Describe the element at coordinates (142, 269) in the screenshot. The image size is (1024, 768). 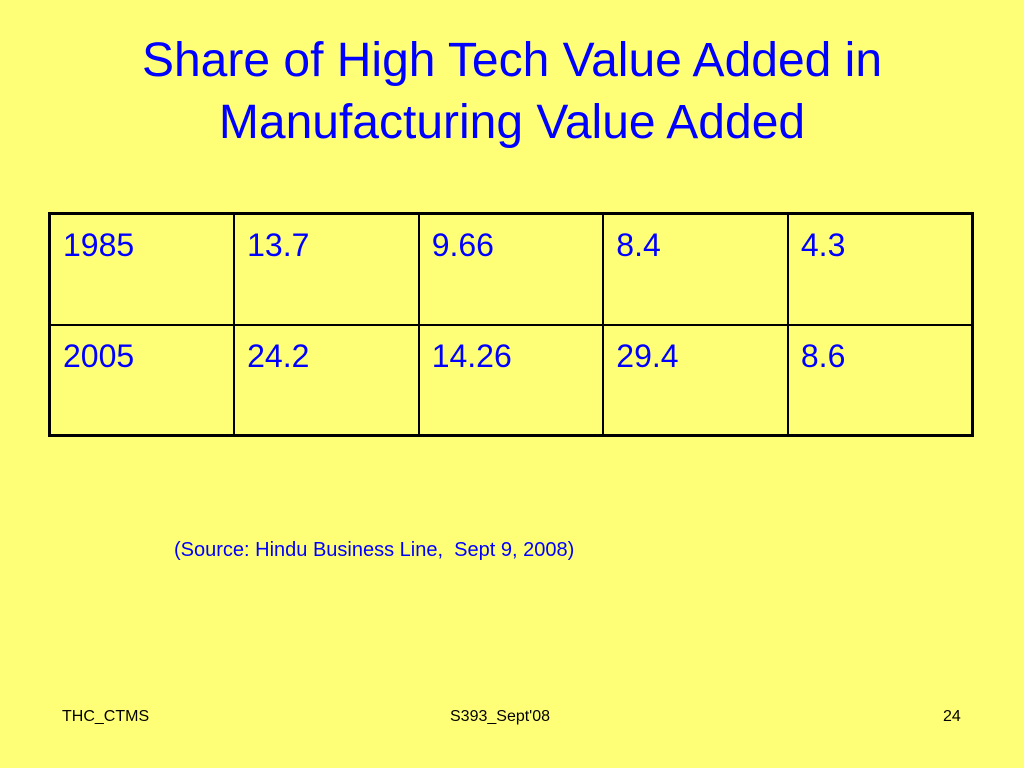
I see `table-cell: 1985` at that location.